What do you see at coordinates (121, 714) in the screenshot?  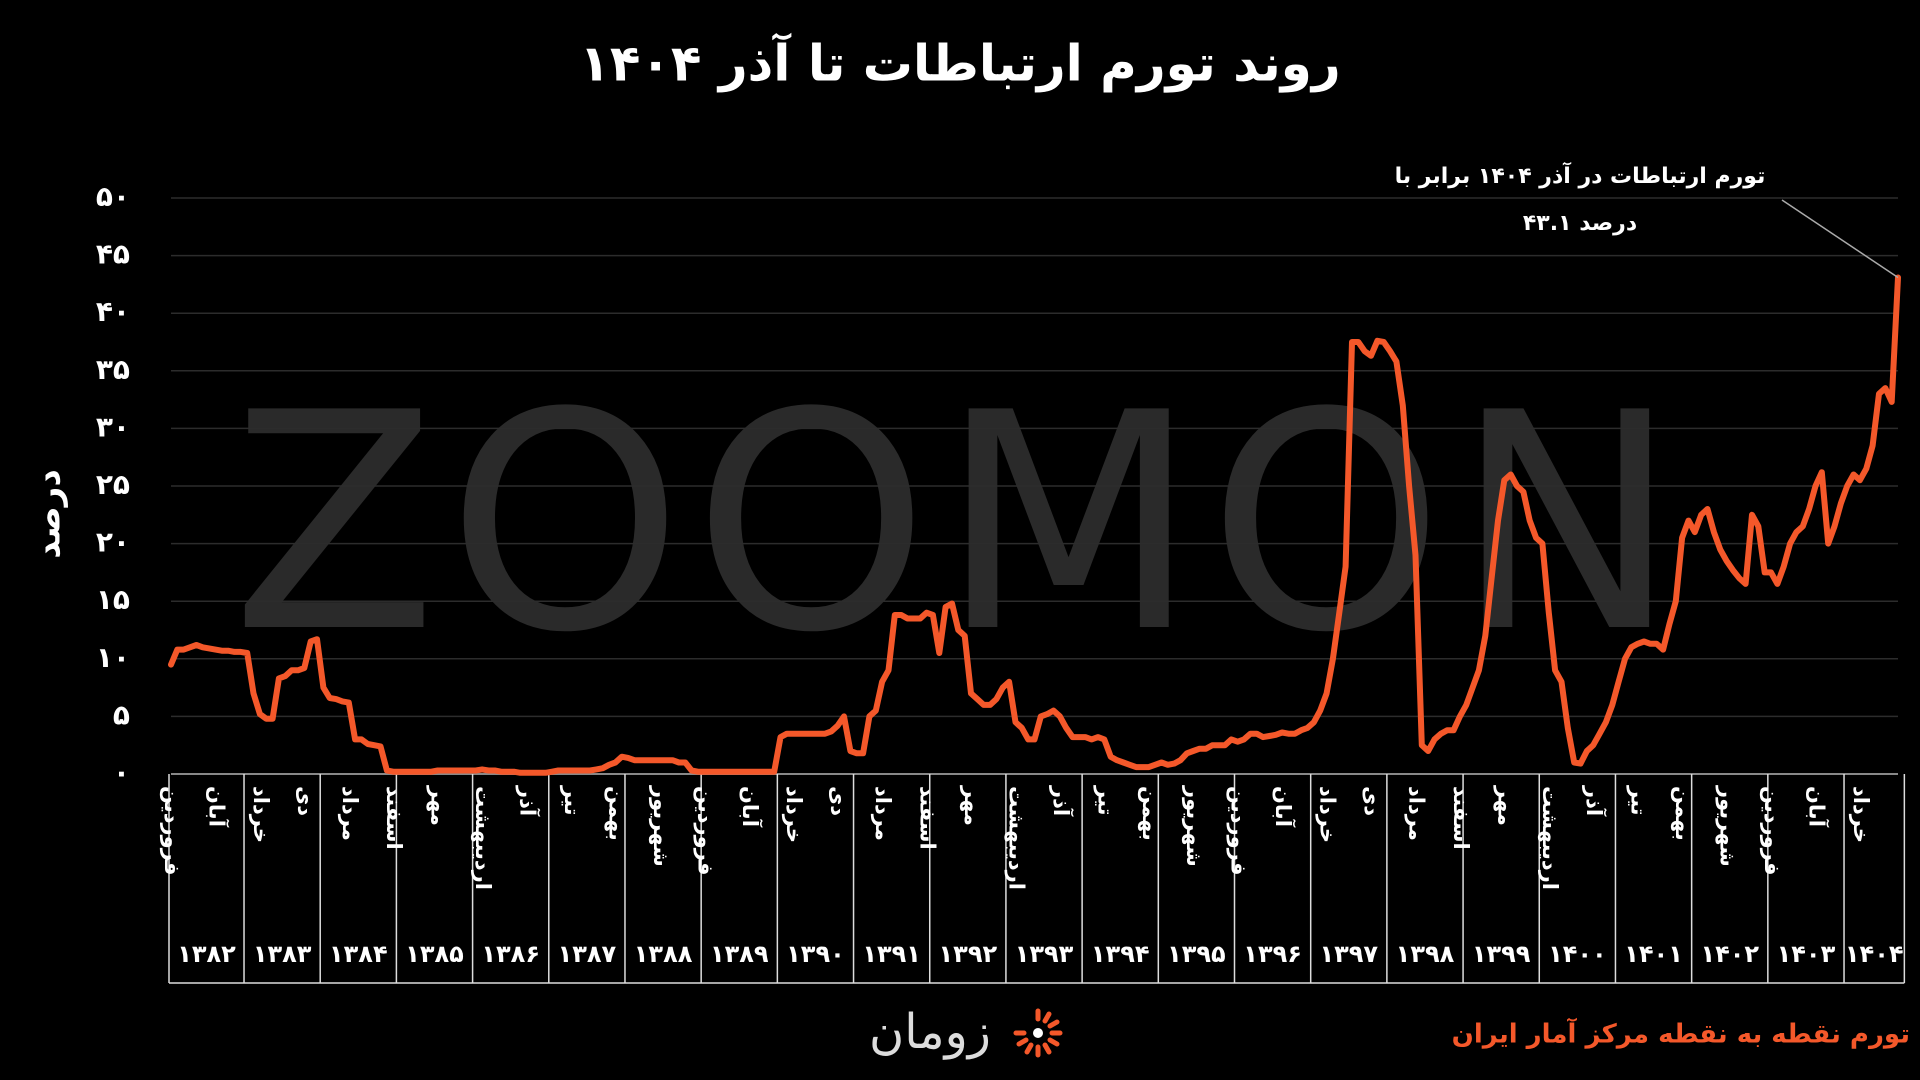 I see `y-tick-label: ۵` at bounding box center [121, 714].